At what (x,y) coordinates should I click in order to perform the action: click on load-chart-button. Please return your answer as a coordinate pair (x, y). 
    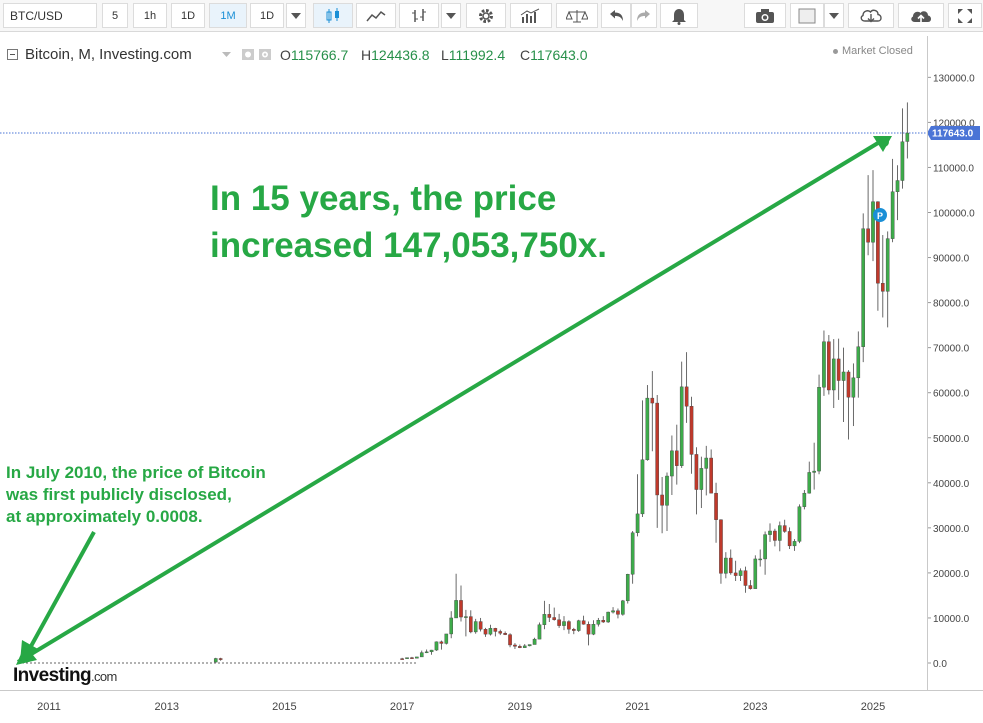
    Looking at the image, I should click on (871, 15).